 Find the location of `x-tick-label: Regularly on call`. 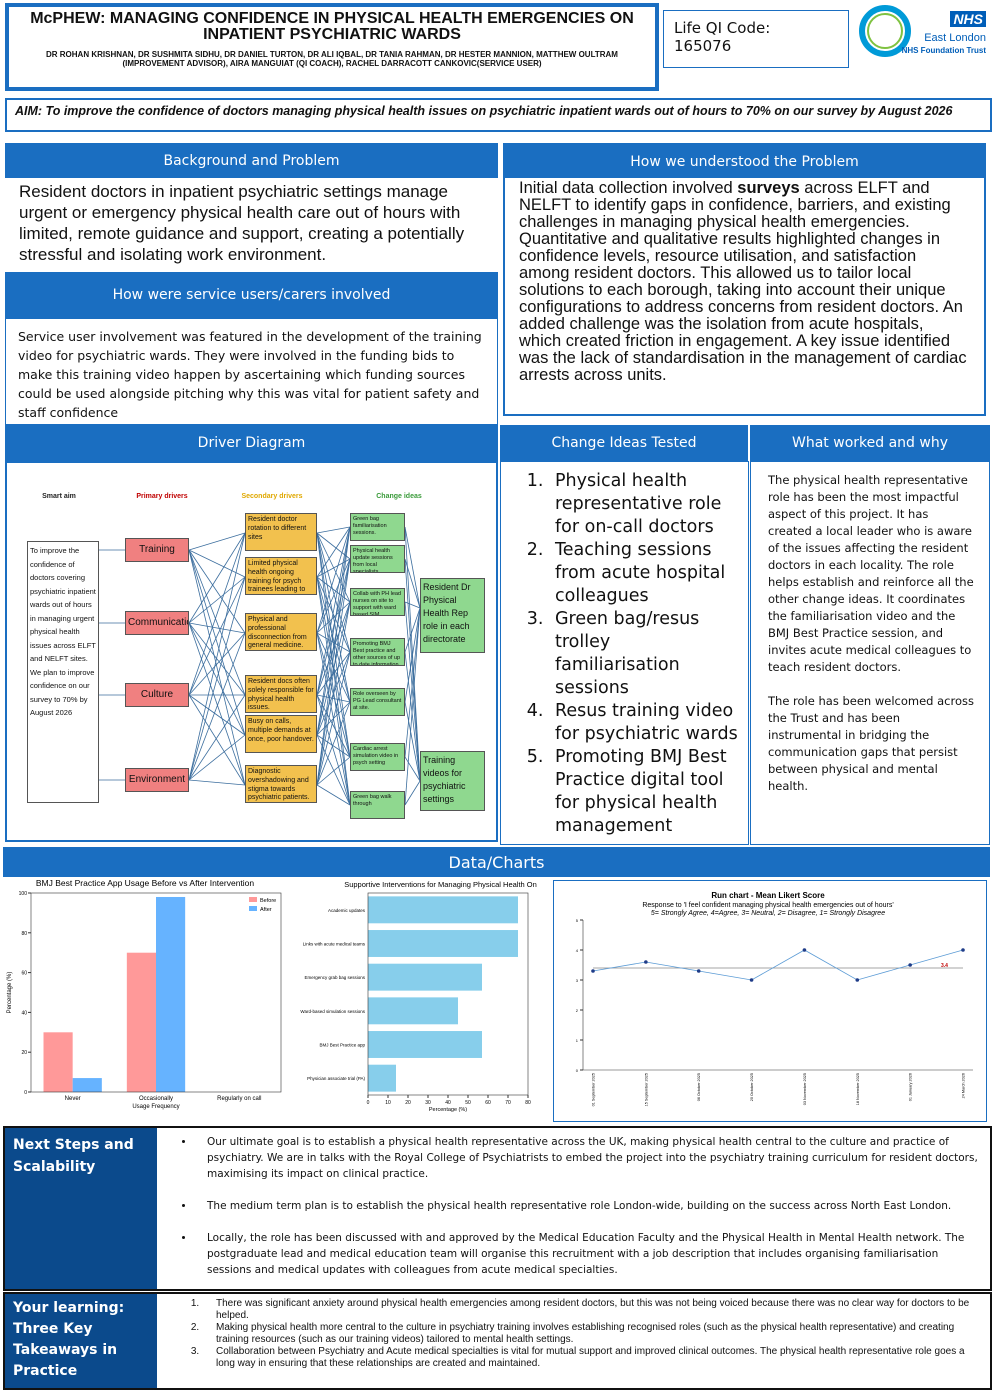

x-tick-label: Regularly on call is located at coordinates (239, 1099).